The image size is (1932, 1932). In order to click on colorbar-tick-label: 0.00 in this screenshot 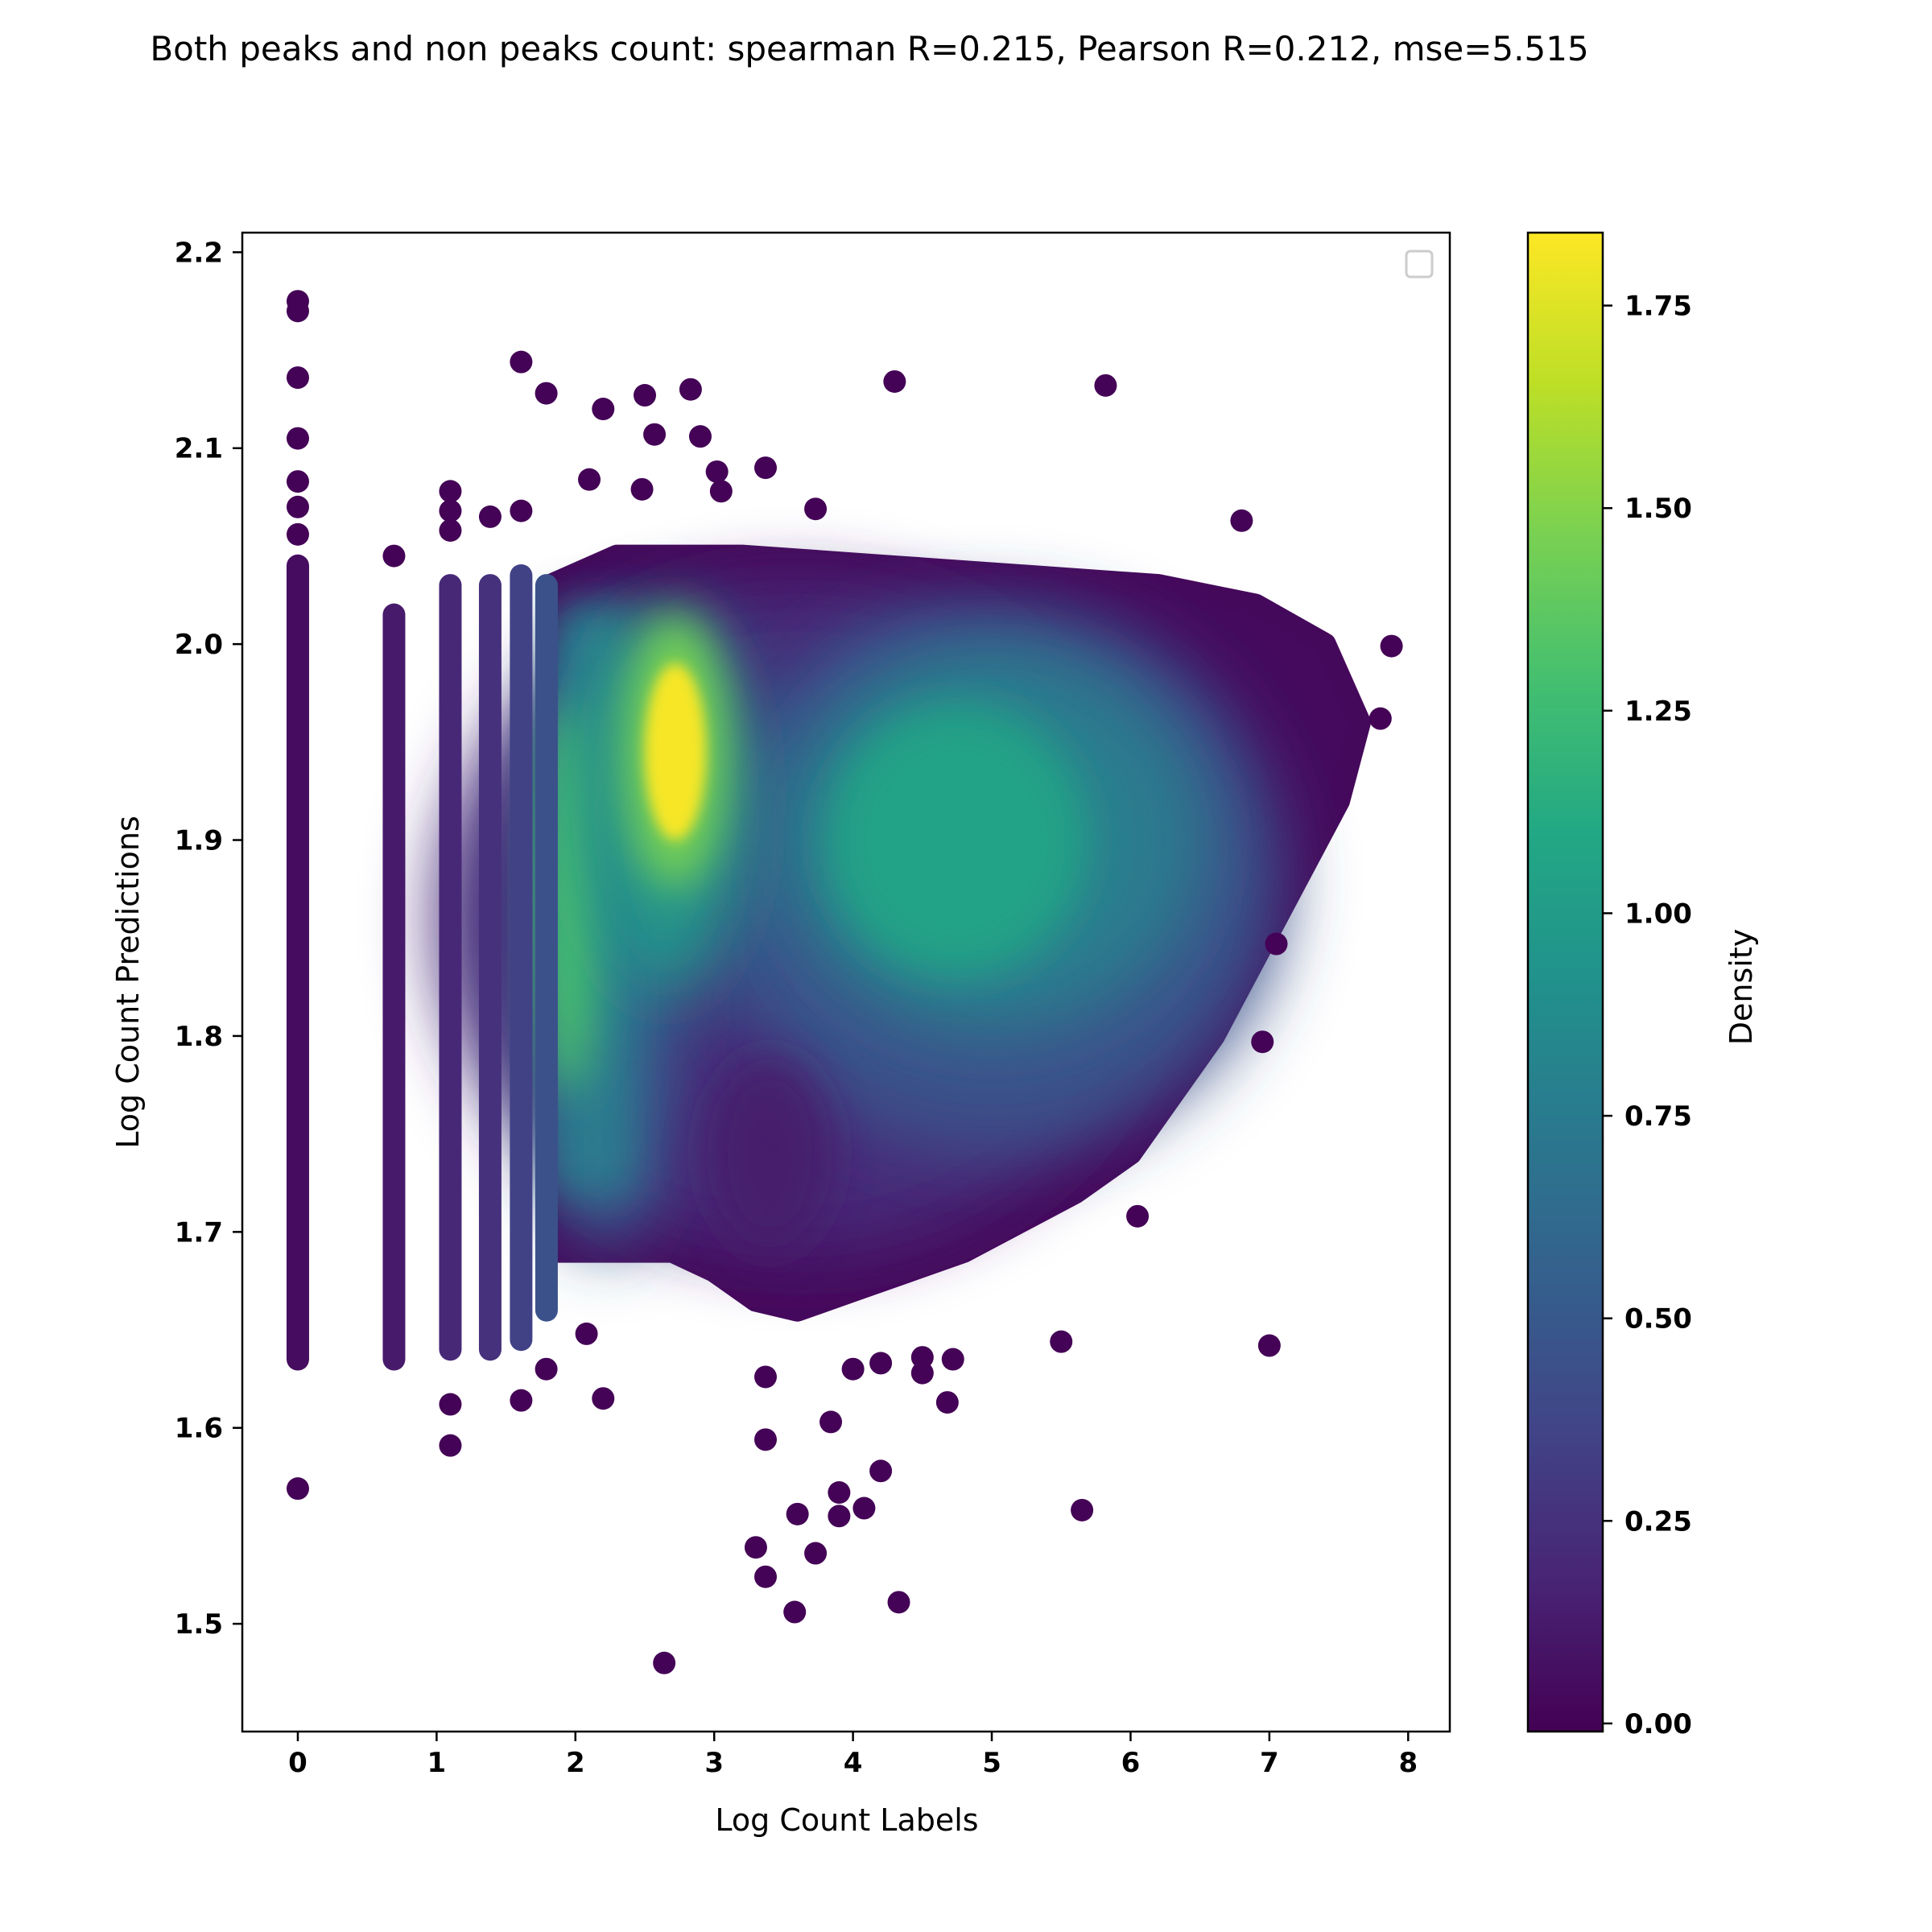, I will do `click(1658, 1724)`.